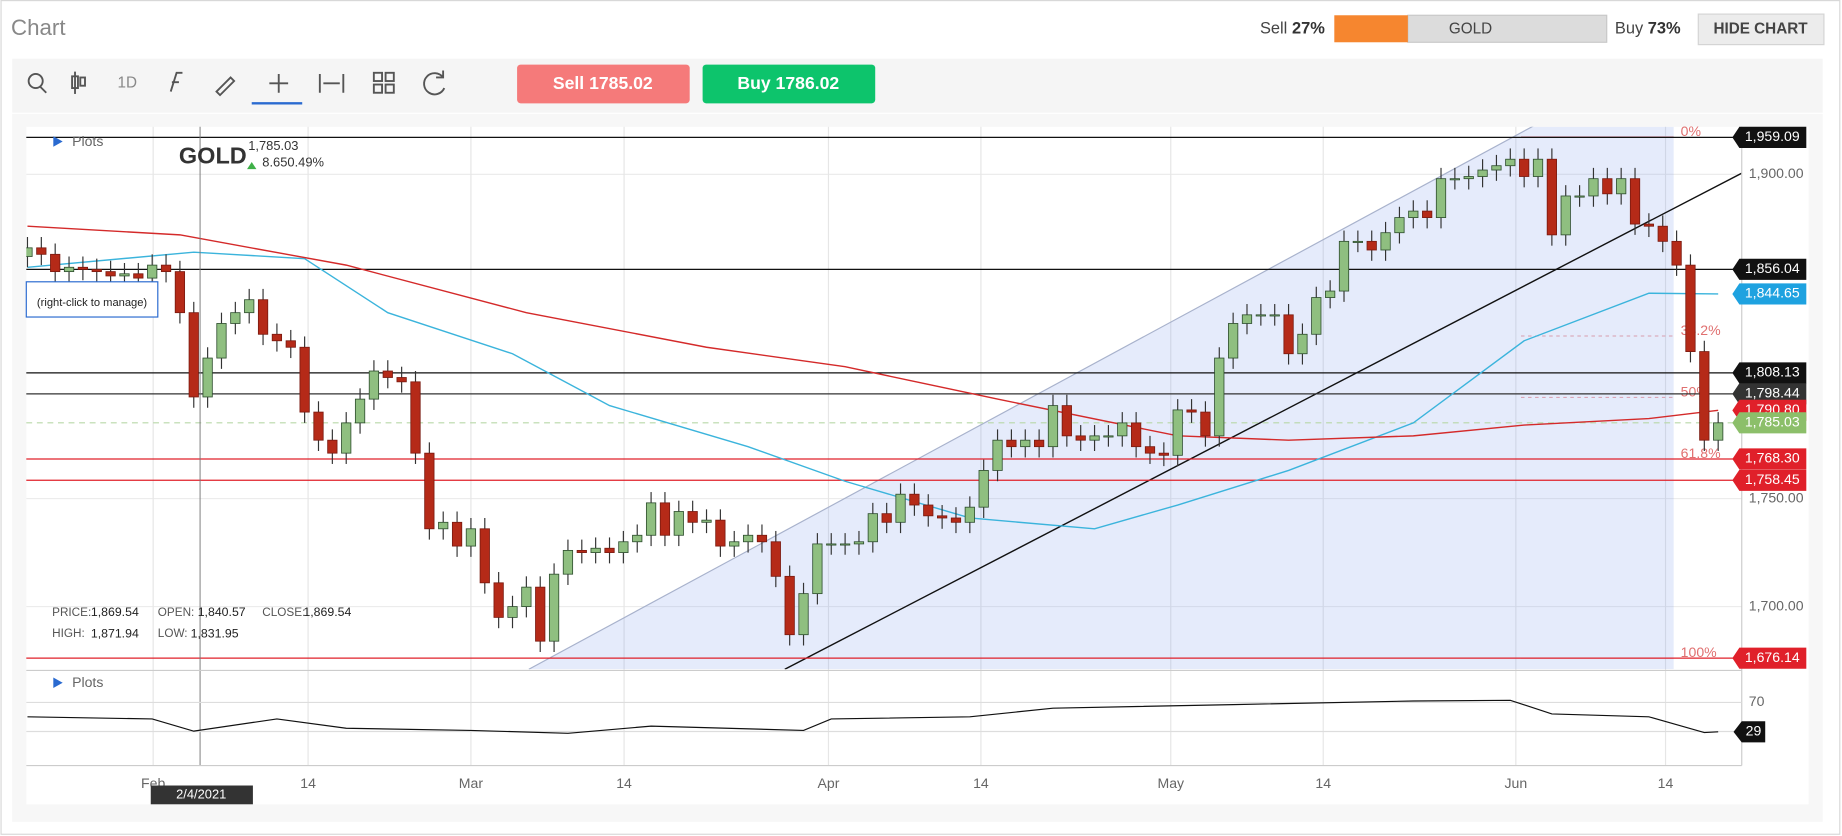  Describe the element at coordinates (293, 162) in the screenshot. I see `symbol-change: 8.650.49%` at that location.